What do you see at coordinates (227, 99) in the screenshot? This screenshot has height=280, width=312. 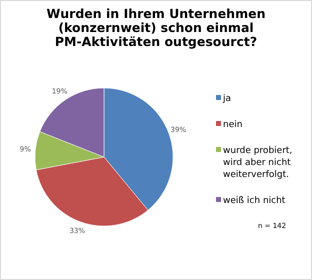 I see `legend-label: ja` at bounding box center [227, 99].